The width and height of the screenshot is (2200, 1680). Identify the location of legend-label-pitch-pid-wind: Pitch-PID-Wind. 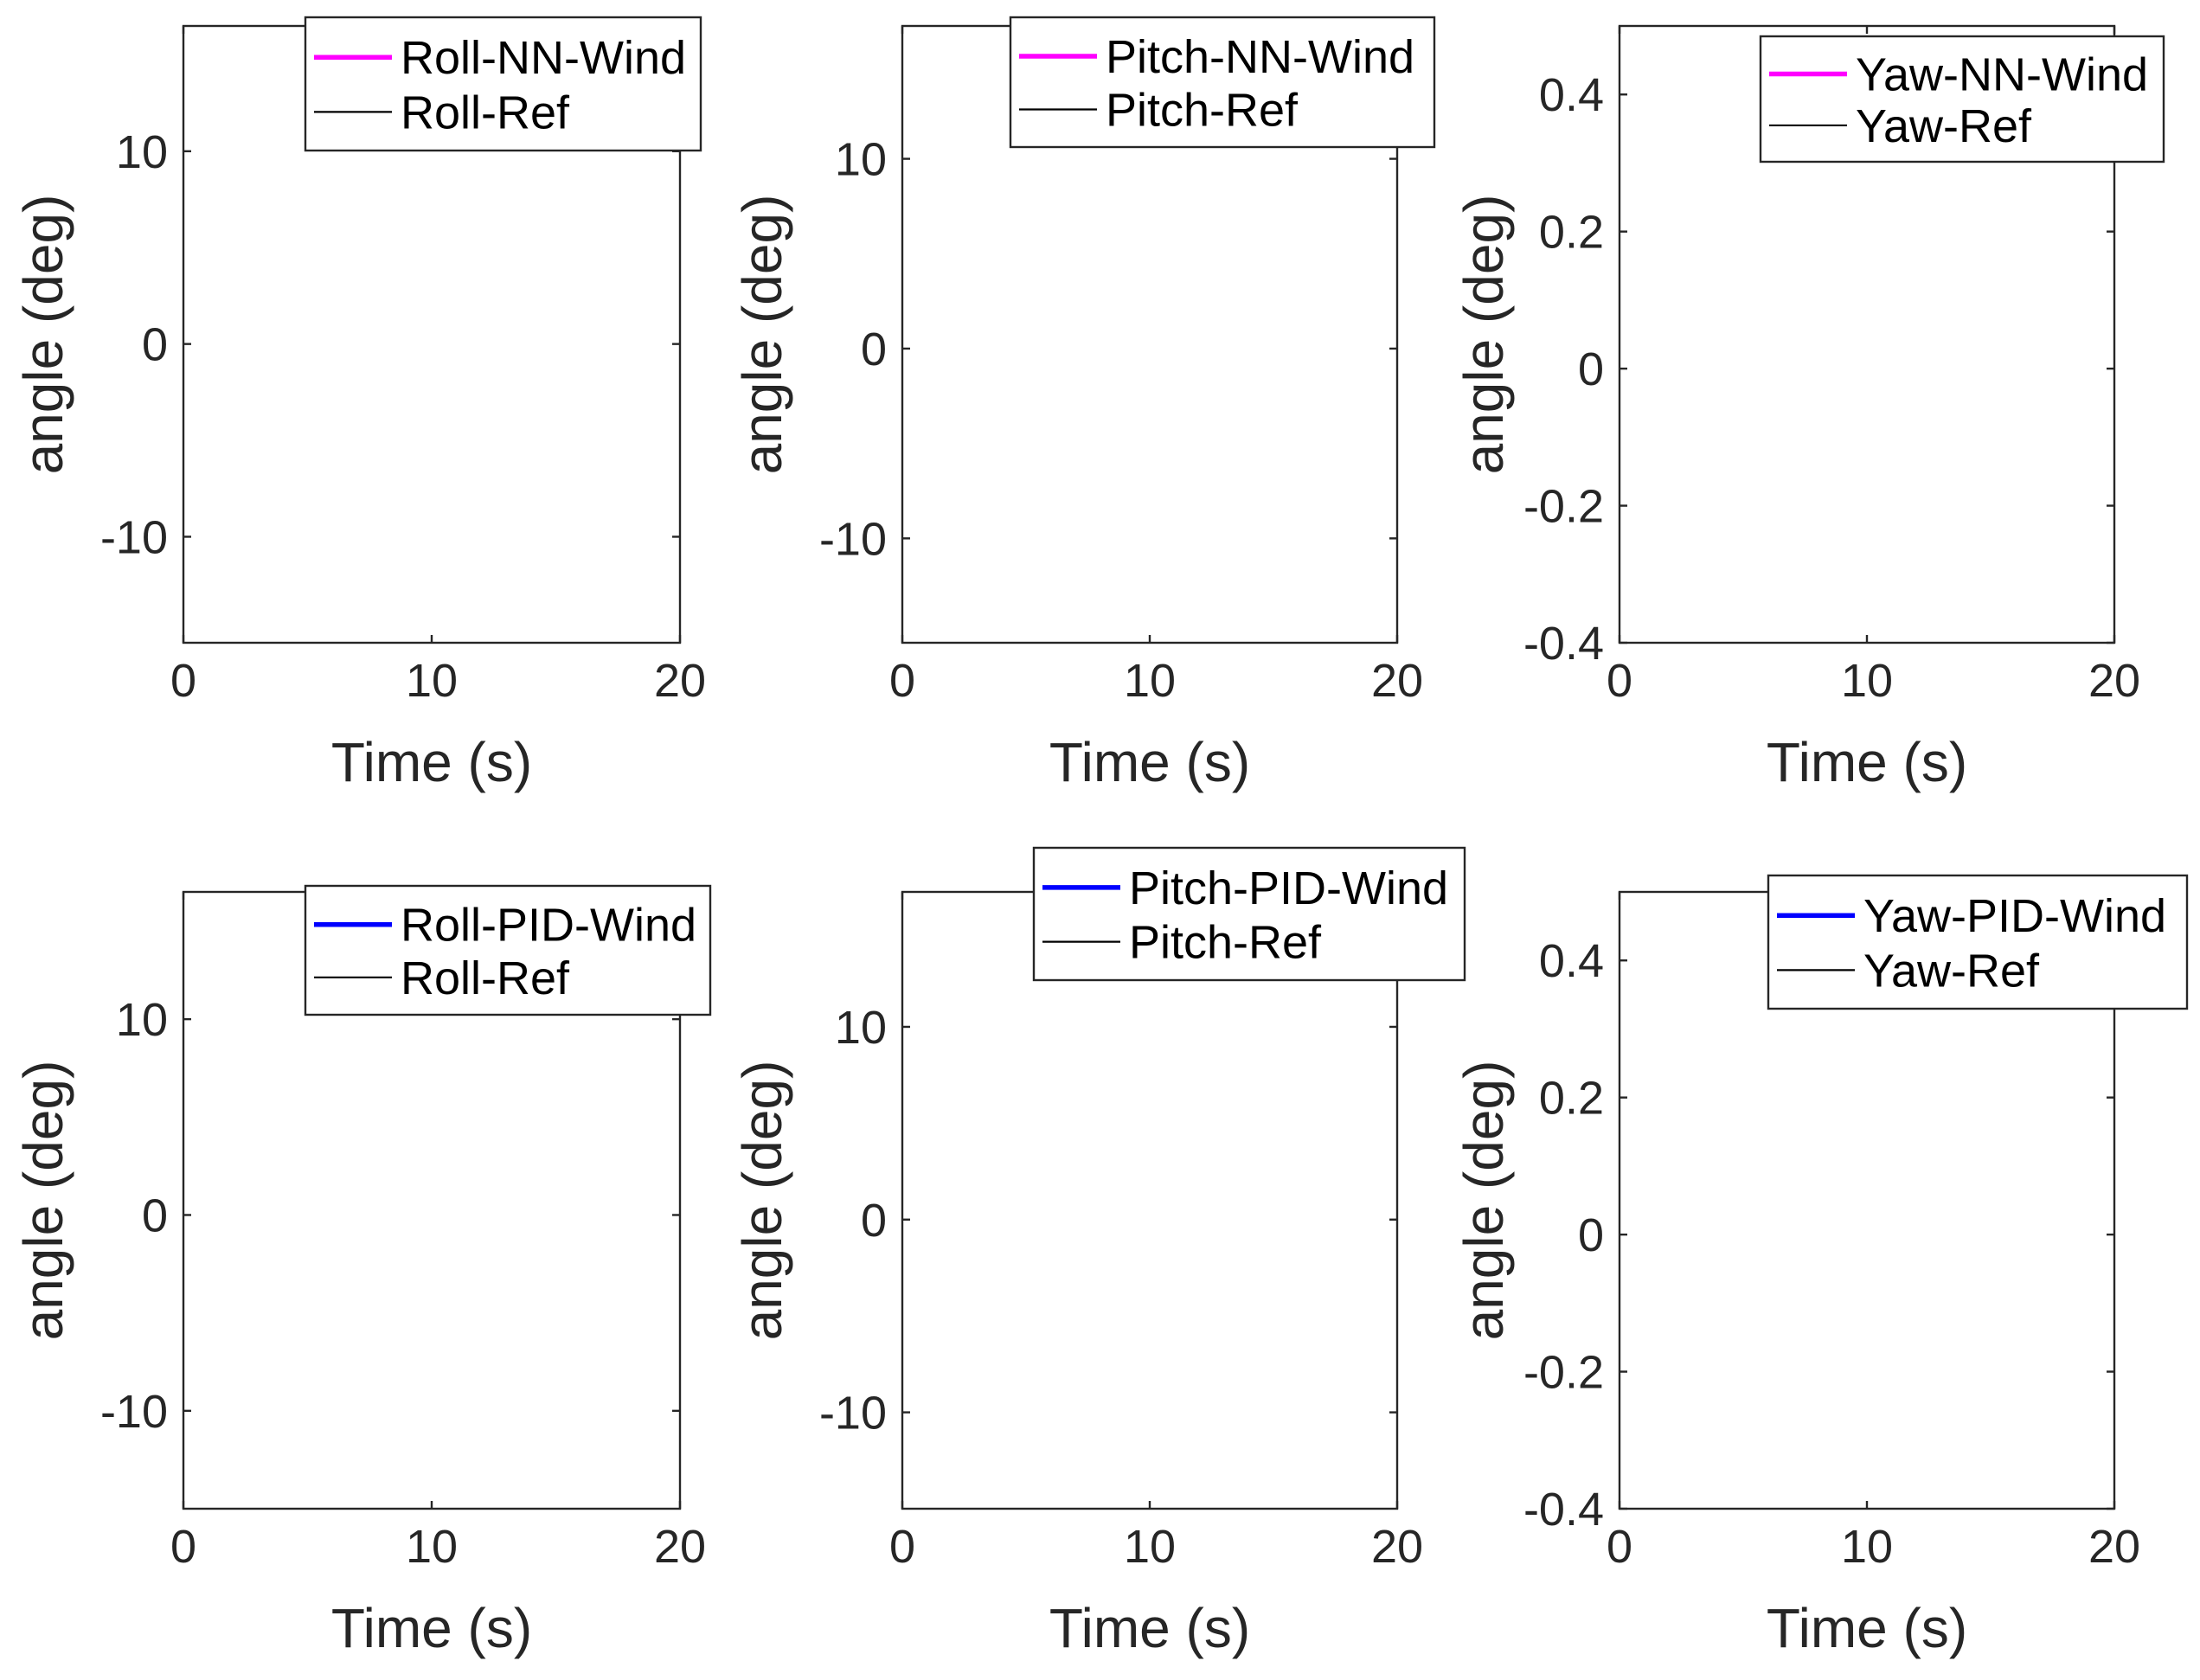
(1288, 888).